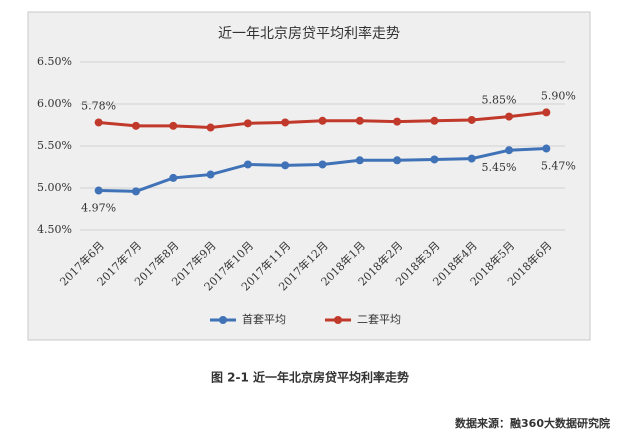  I want to click on source: 数据来源：融360大数据研究院, so click(532, 423).